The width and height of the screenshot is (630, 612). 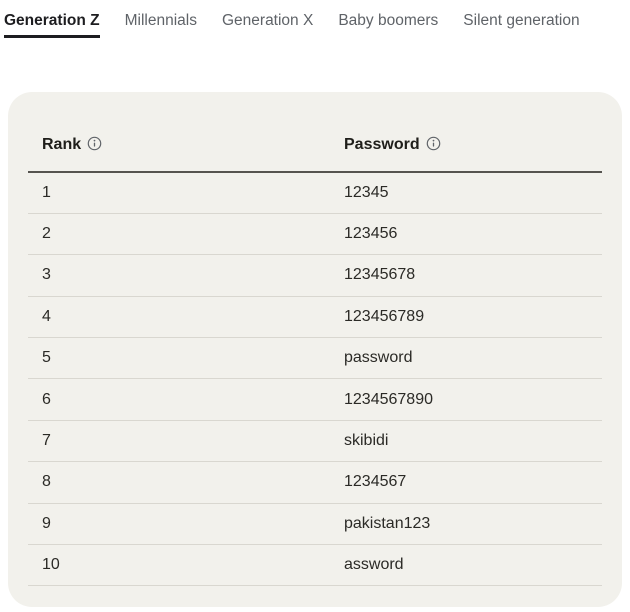 I want to click on rank-column-header: Rank, so click(x=179, y=132).